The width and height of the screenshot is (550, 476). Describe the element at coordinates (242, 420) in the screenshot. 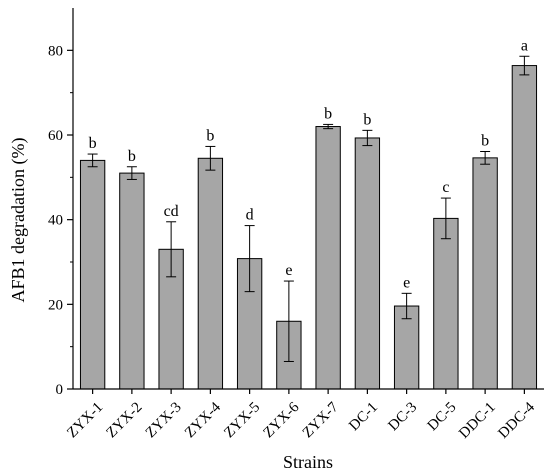

I see `x-tick-label-zyx-5: ZYX-5` at that location.